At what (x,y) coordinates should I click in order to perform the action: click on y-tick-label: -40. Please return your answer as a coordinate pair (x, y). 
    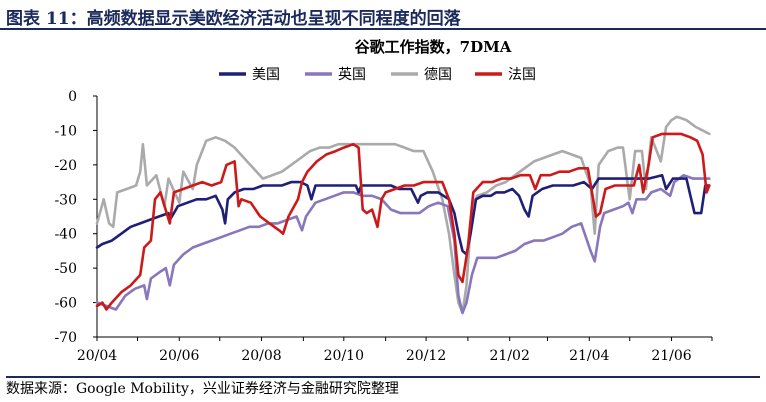
    Looking at the image, I should click on (65, 235).